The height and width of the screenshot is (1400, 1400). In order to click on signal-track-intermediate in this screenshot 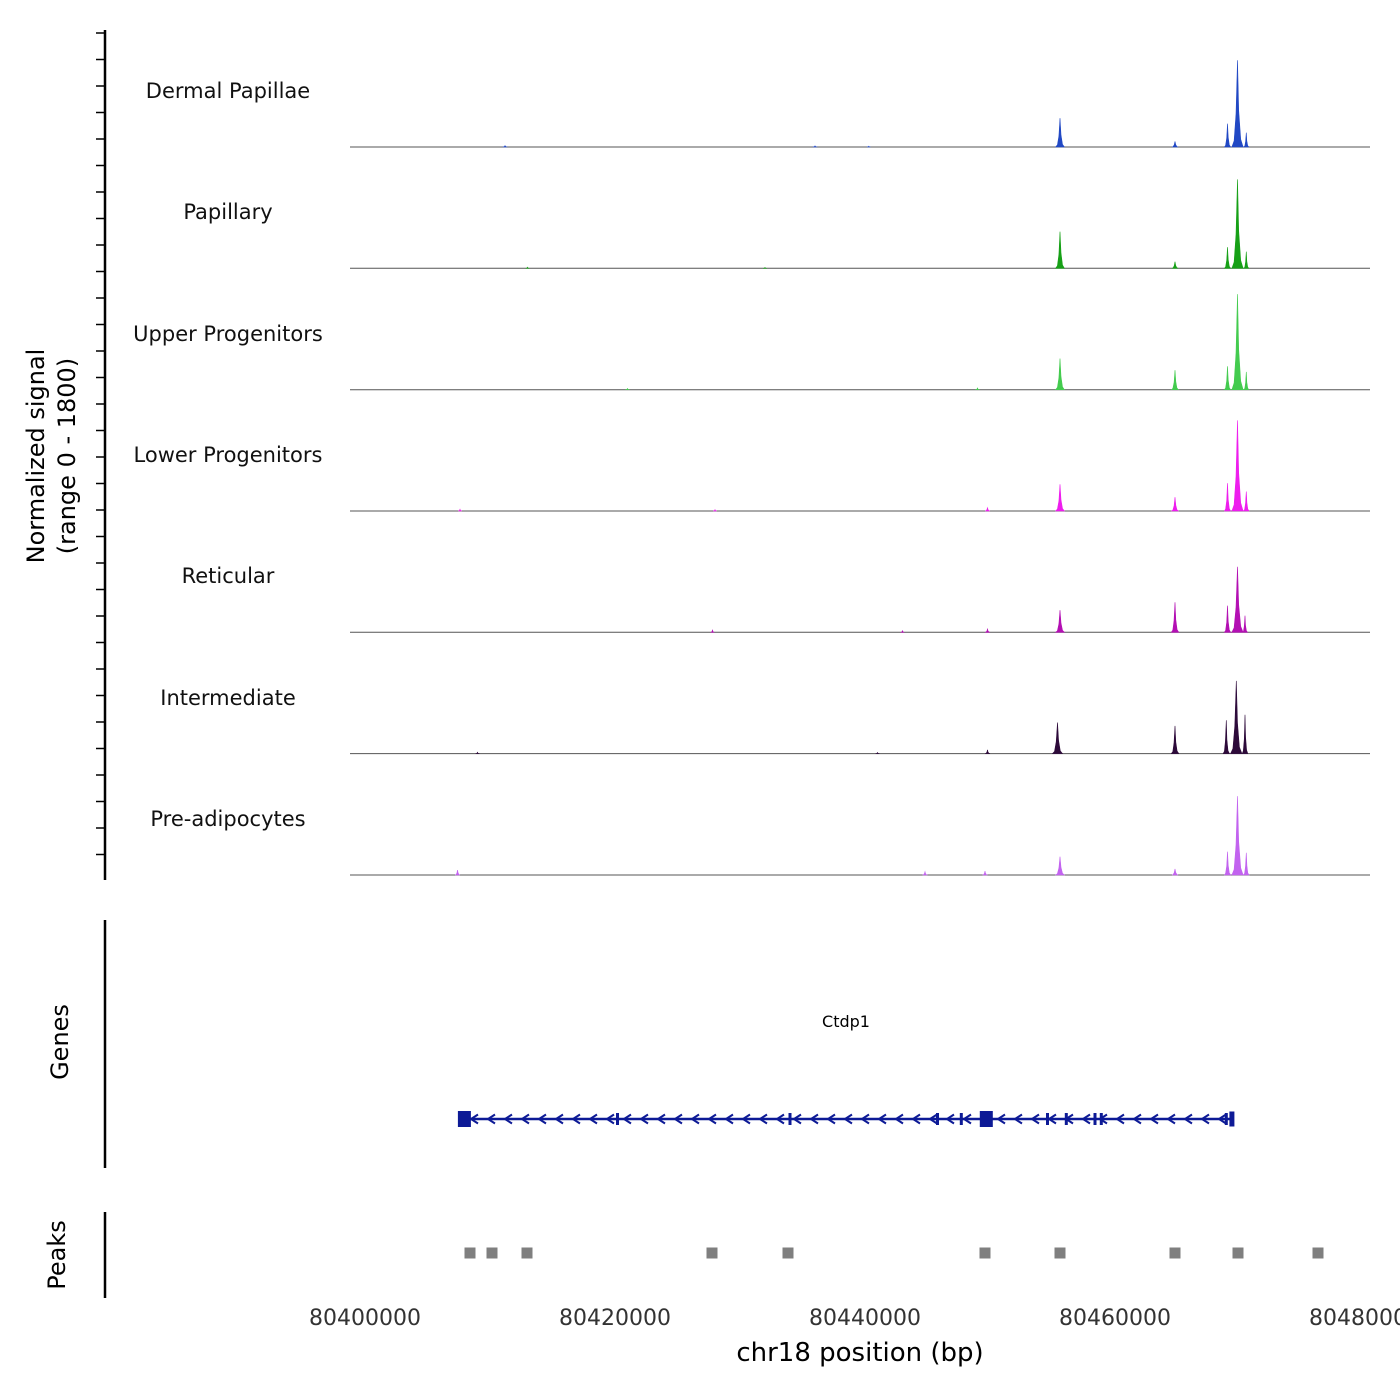, I will do `click(860, 717)`.